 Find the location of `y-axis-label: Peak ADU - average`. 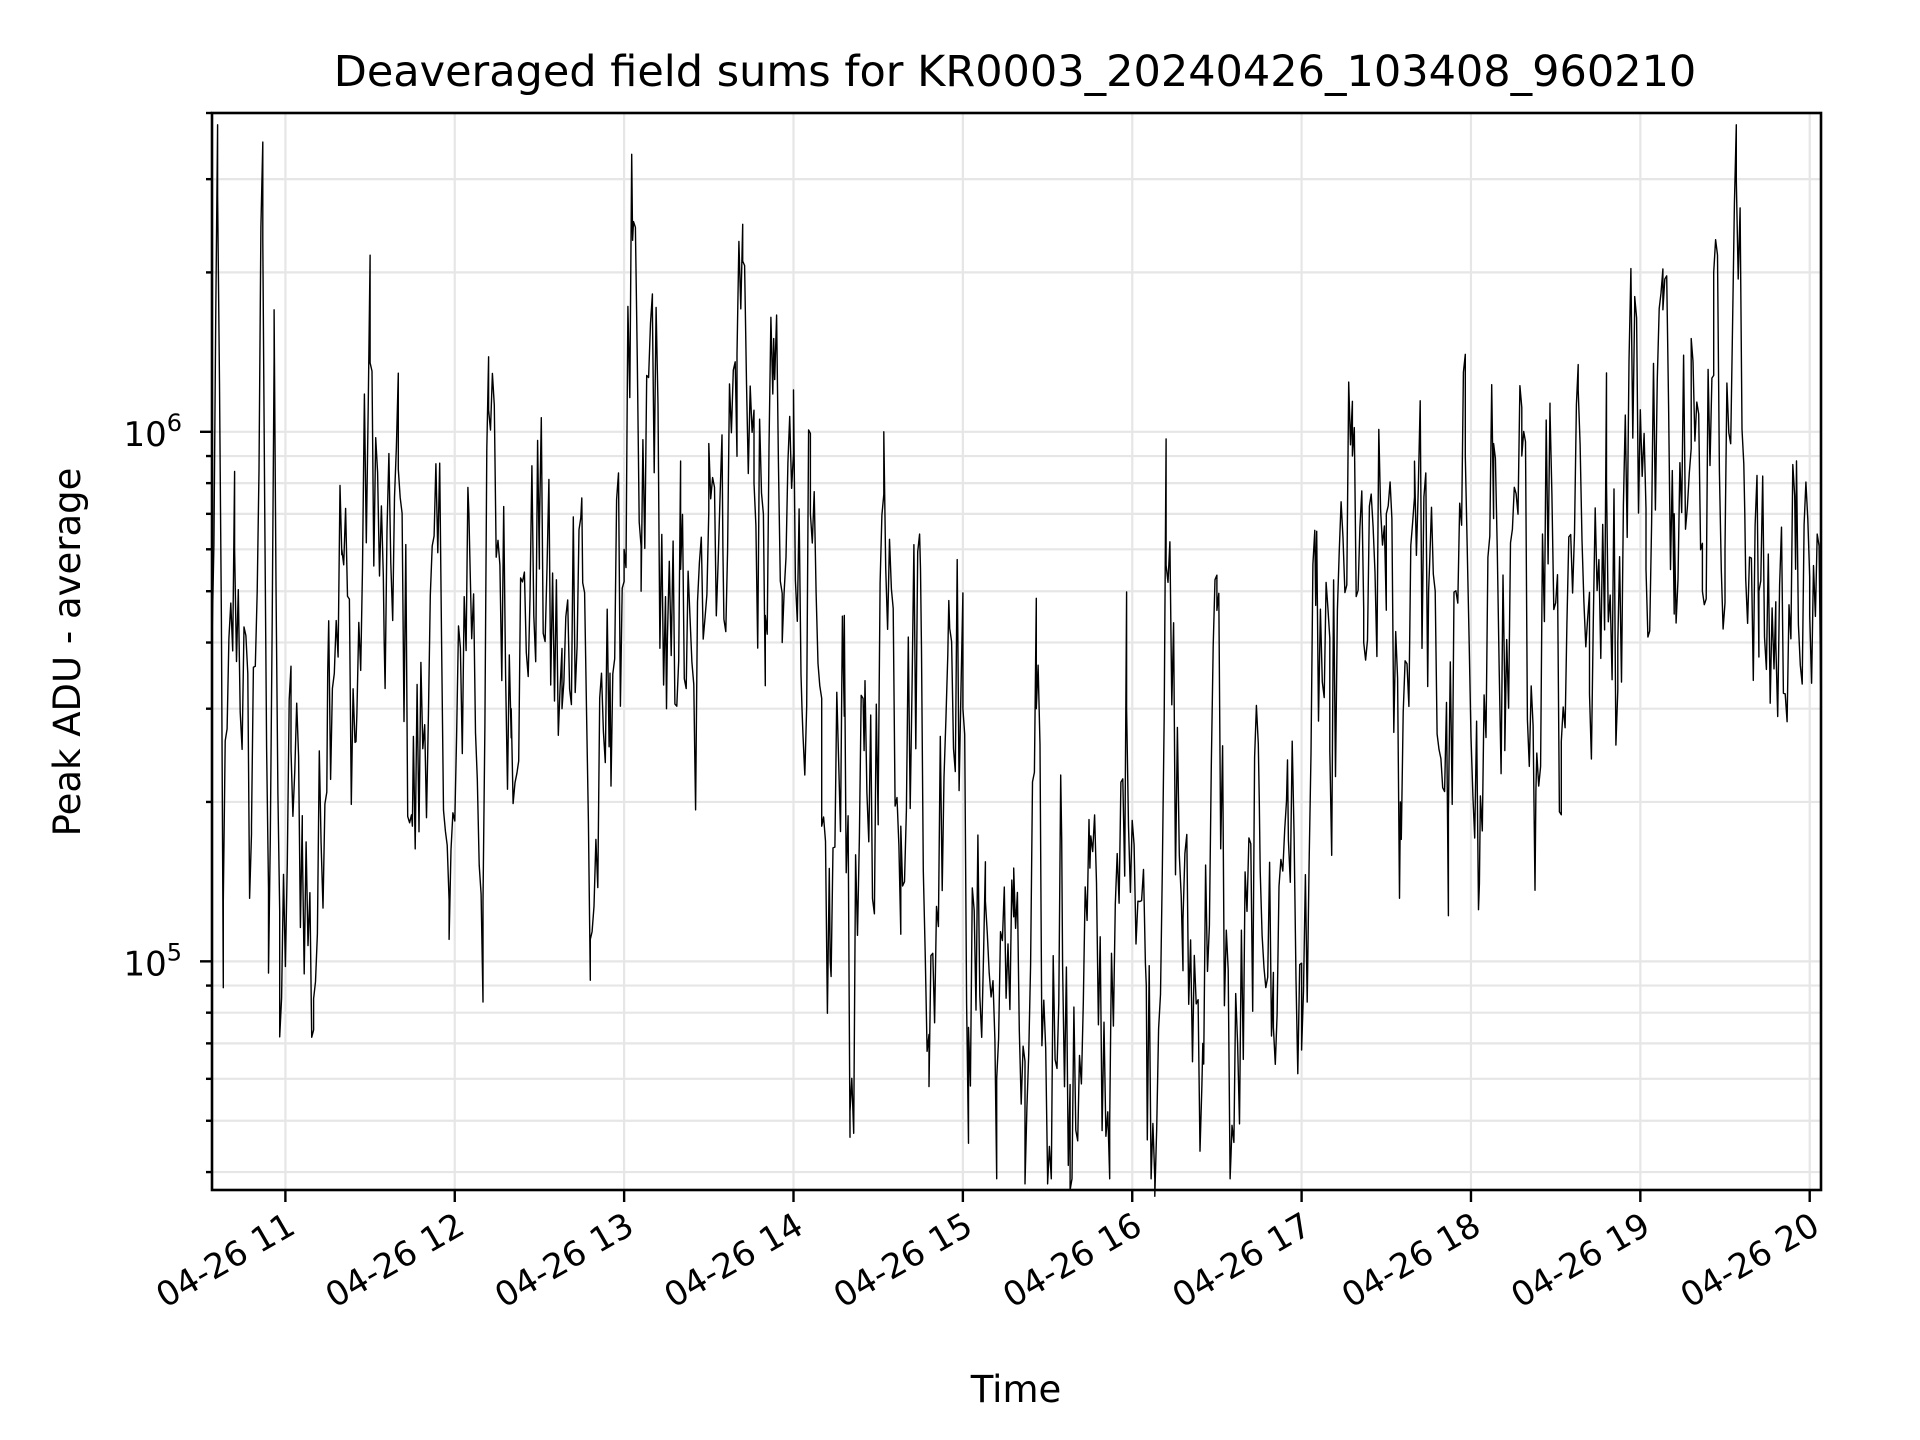

y-axis-label: Peak ADU - average is located at coordinates (67, 652).